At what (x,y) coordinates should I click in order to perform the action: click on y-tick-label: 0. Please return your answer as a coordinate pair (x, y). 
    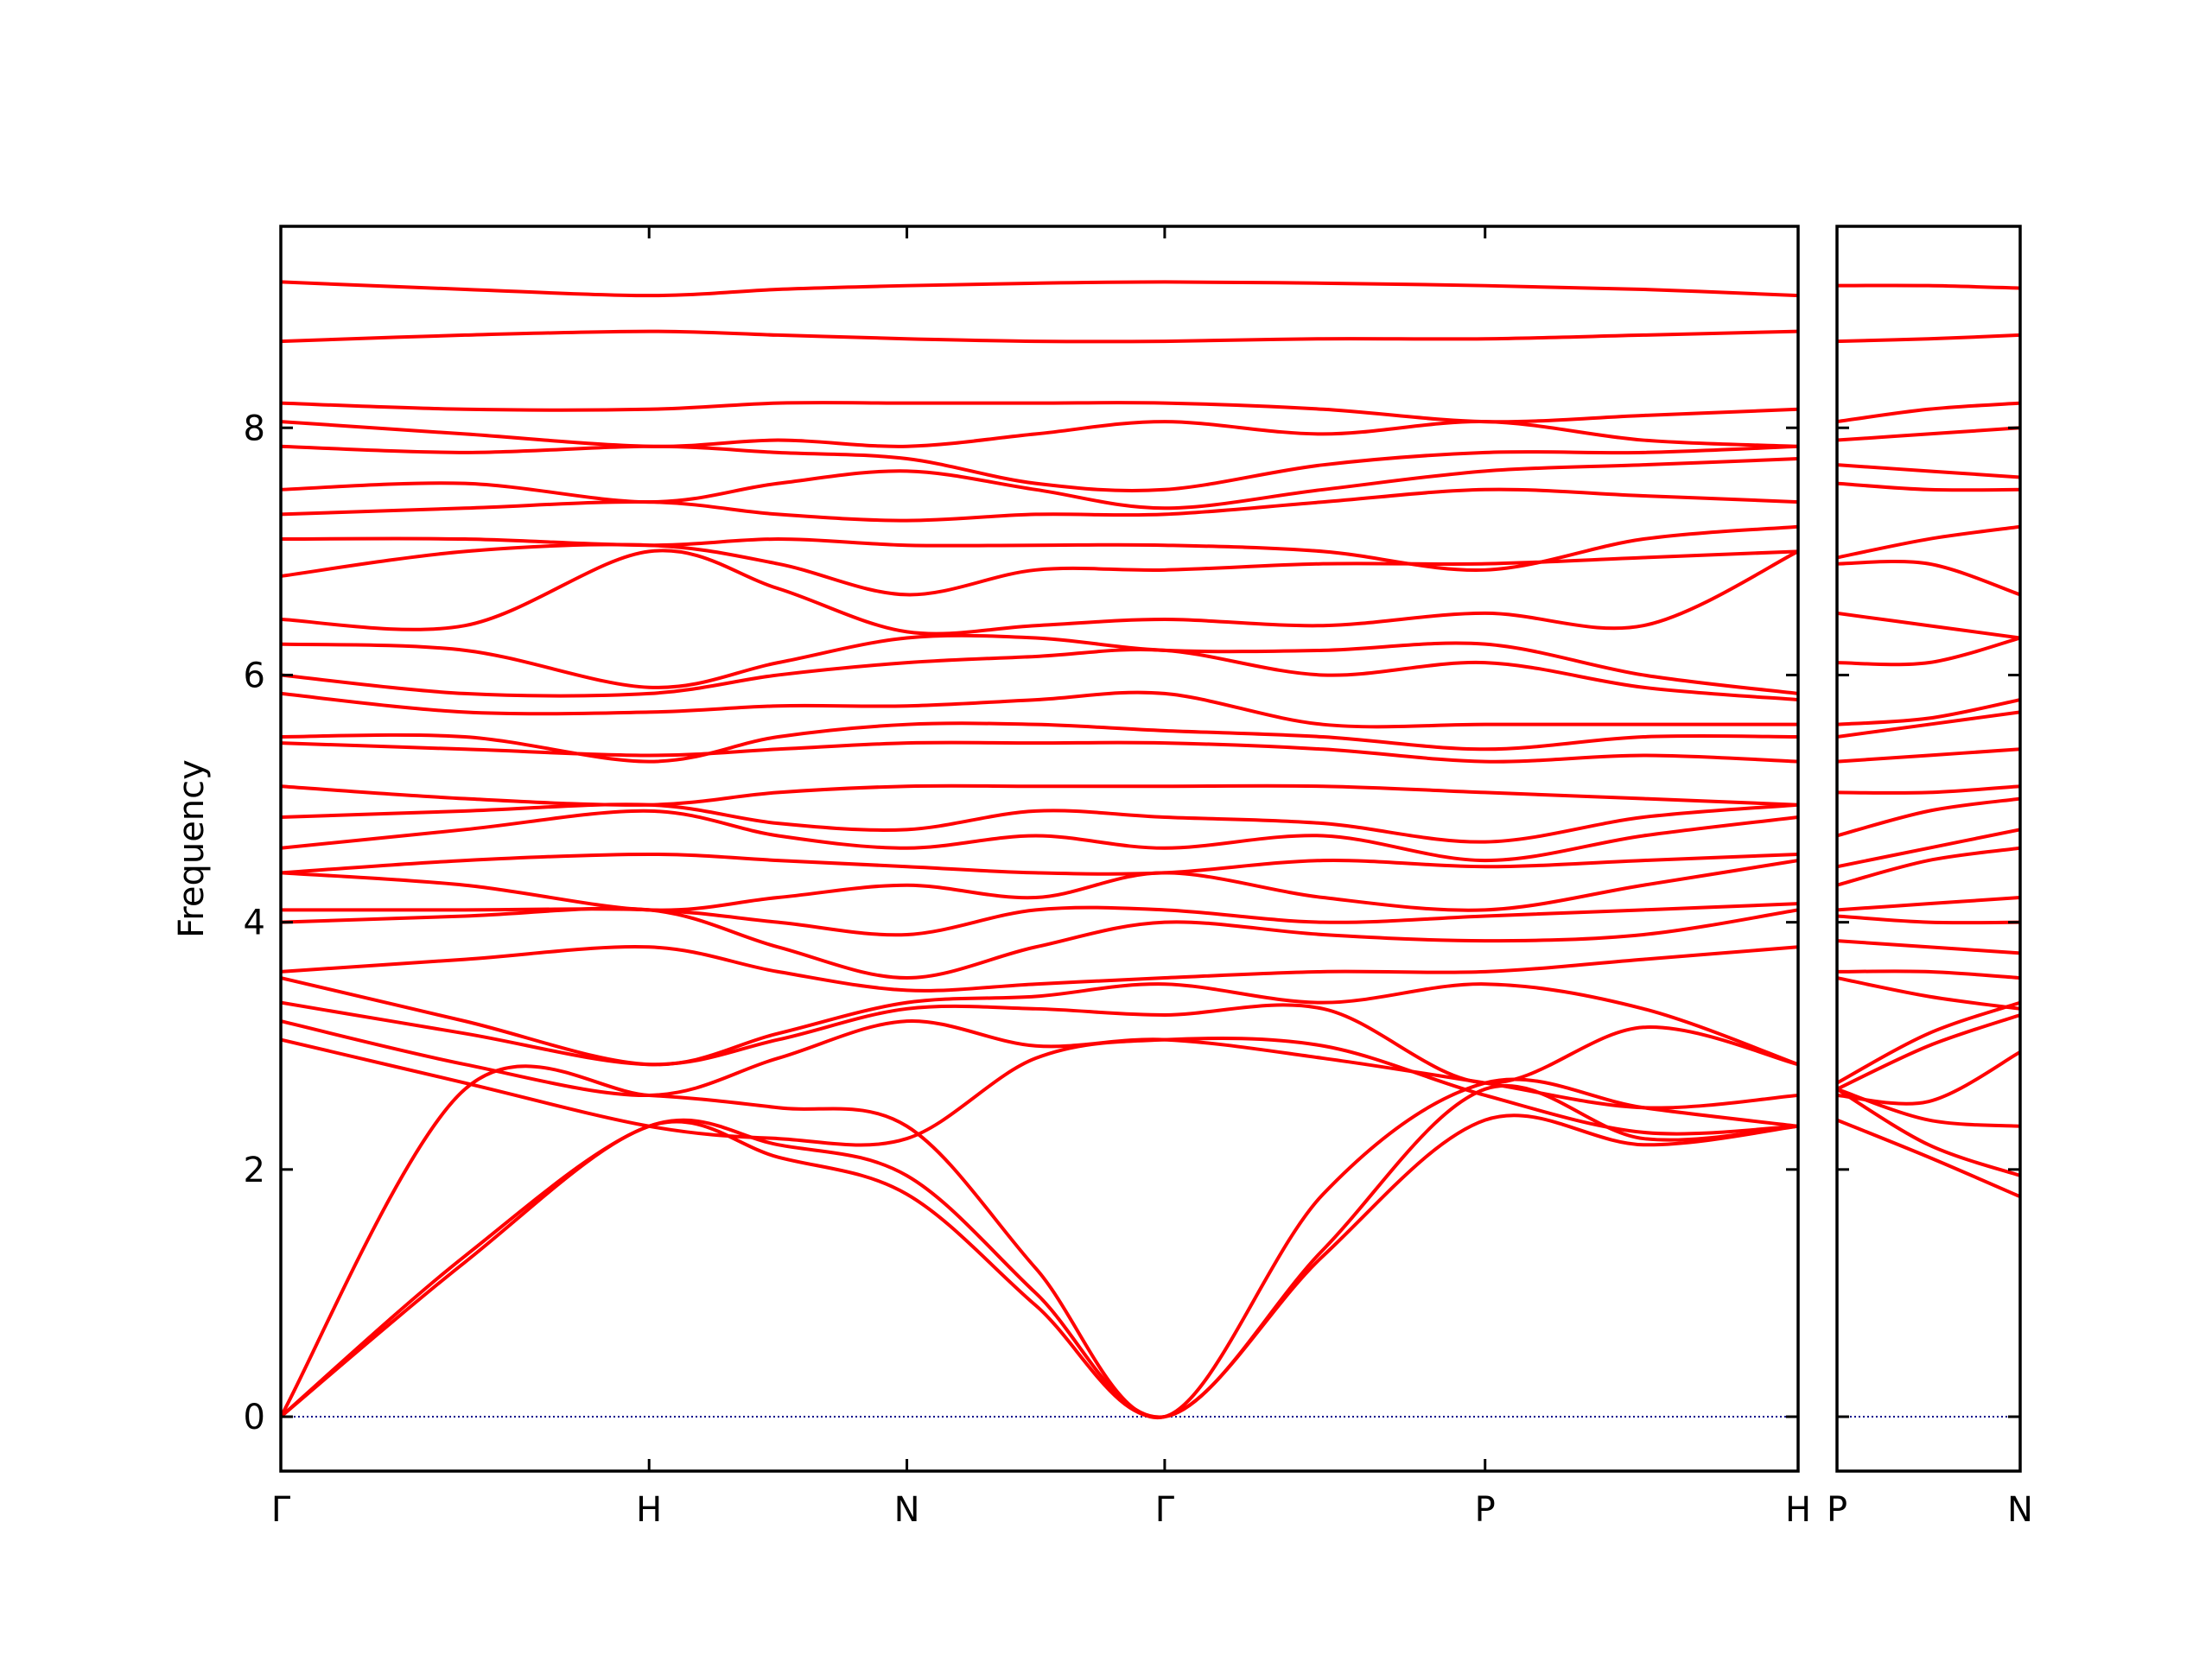
    Looking at the image, I should click on (254, 1417).